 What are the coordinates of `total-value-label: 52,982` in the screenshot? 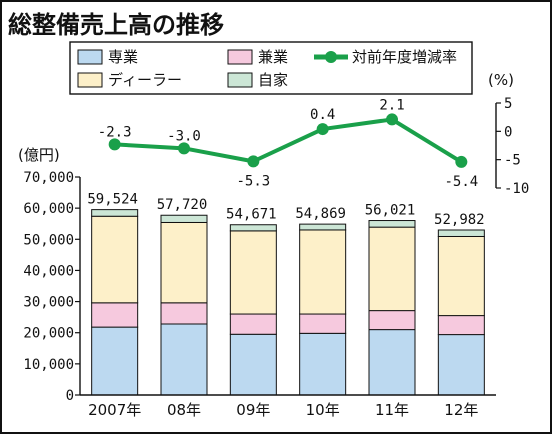 It's located at (459, 220).